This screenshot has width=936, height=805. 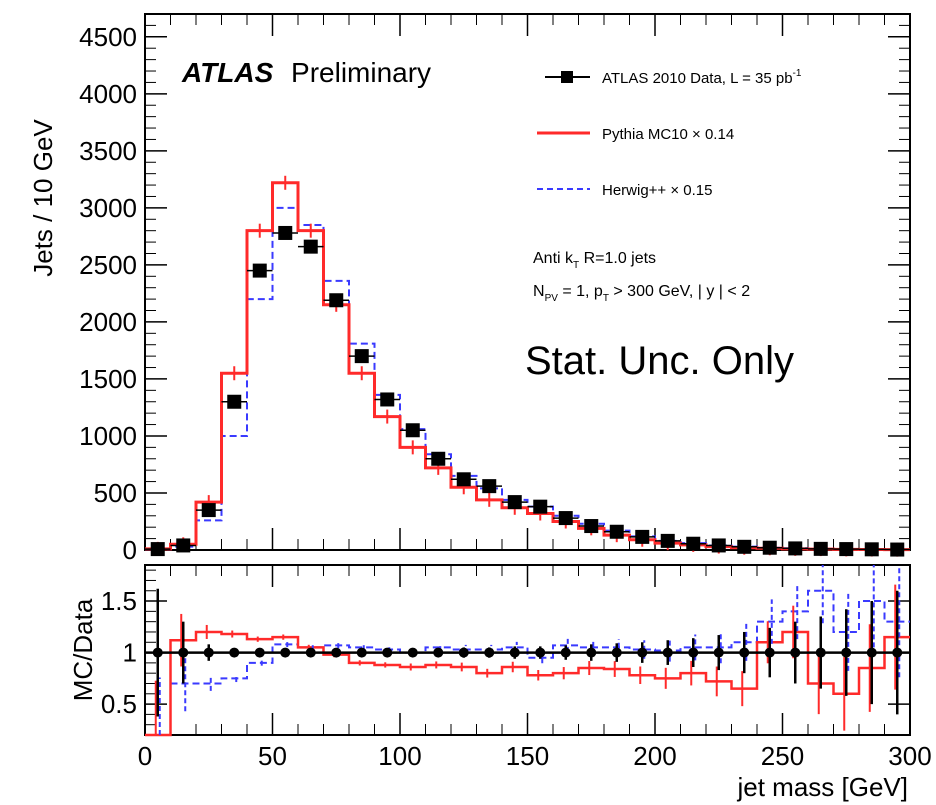 What do you see at coordinates (697, 78) in the screenshot?
I see `legend-data-label-main: ATLAS 2010 Data, L = 35 pb` at bounding box center [697, 78].